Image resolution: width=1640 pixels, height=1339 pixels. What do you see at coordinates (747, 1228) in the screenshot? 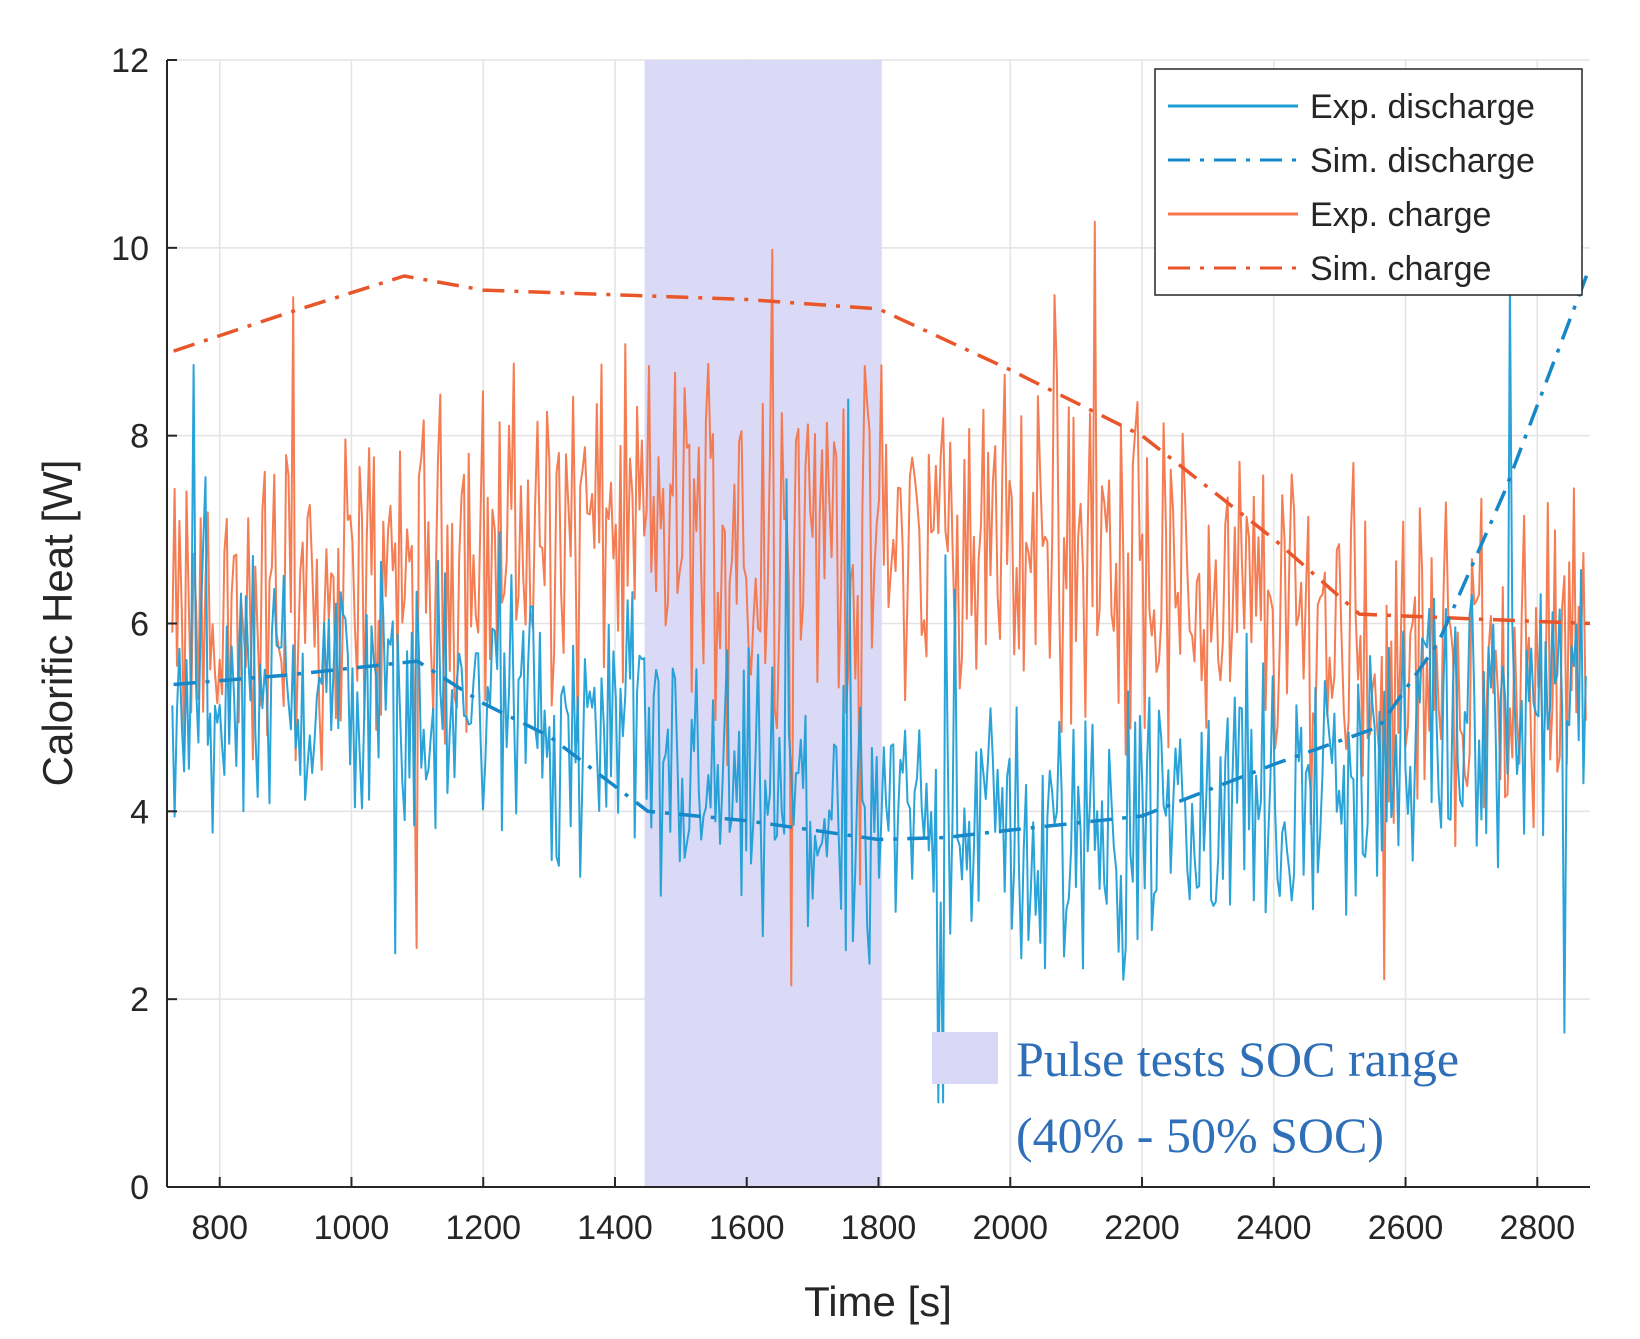
I see `x-tick-label-1600: 1600` at bounding box center [747, 1228].